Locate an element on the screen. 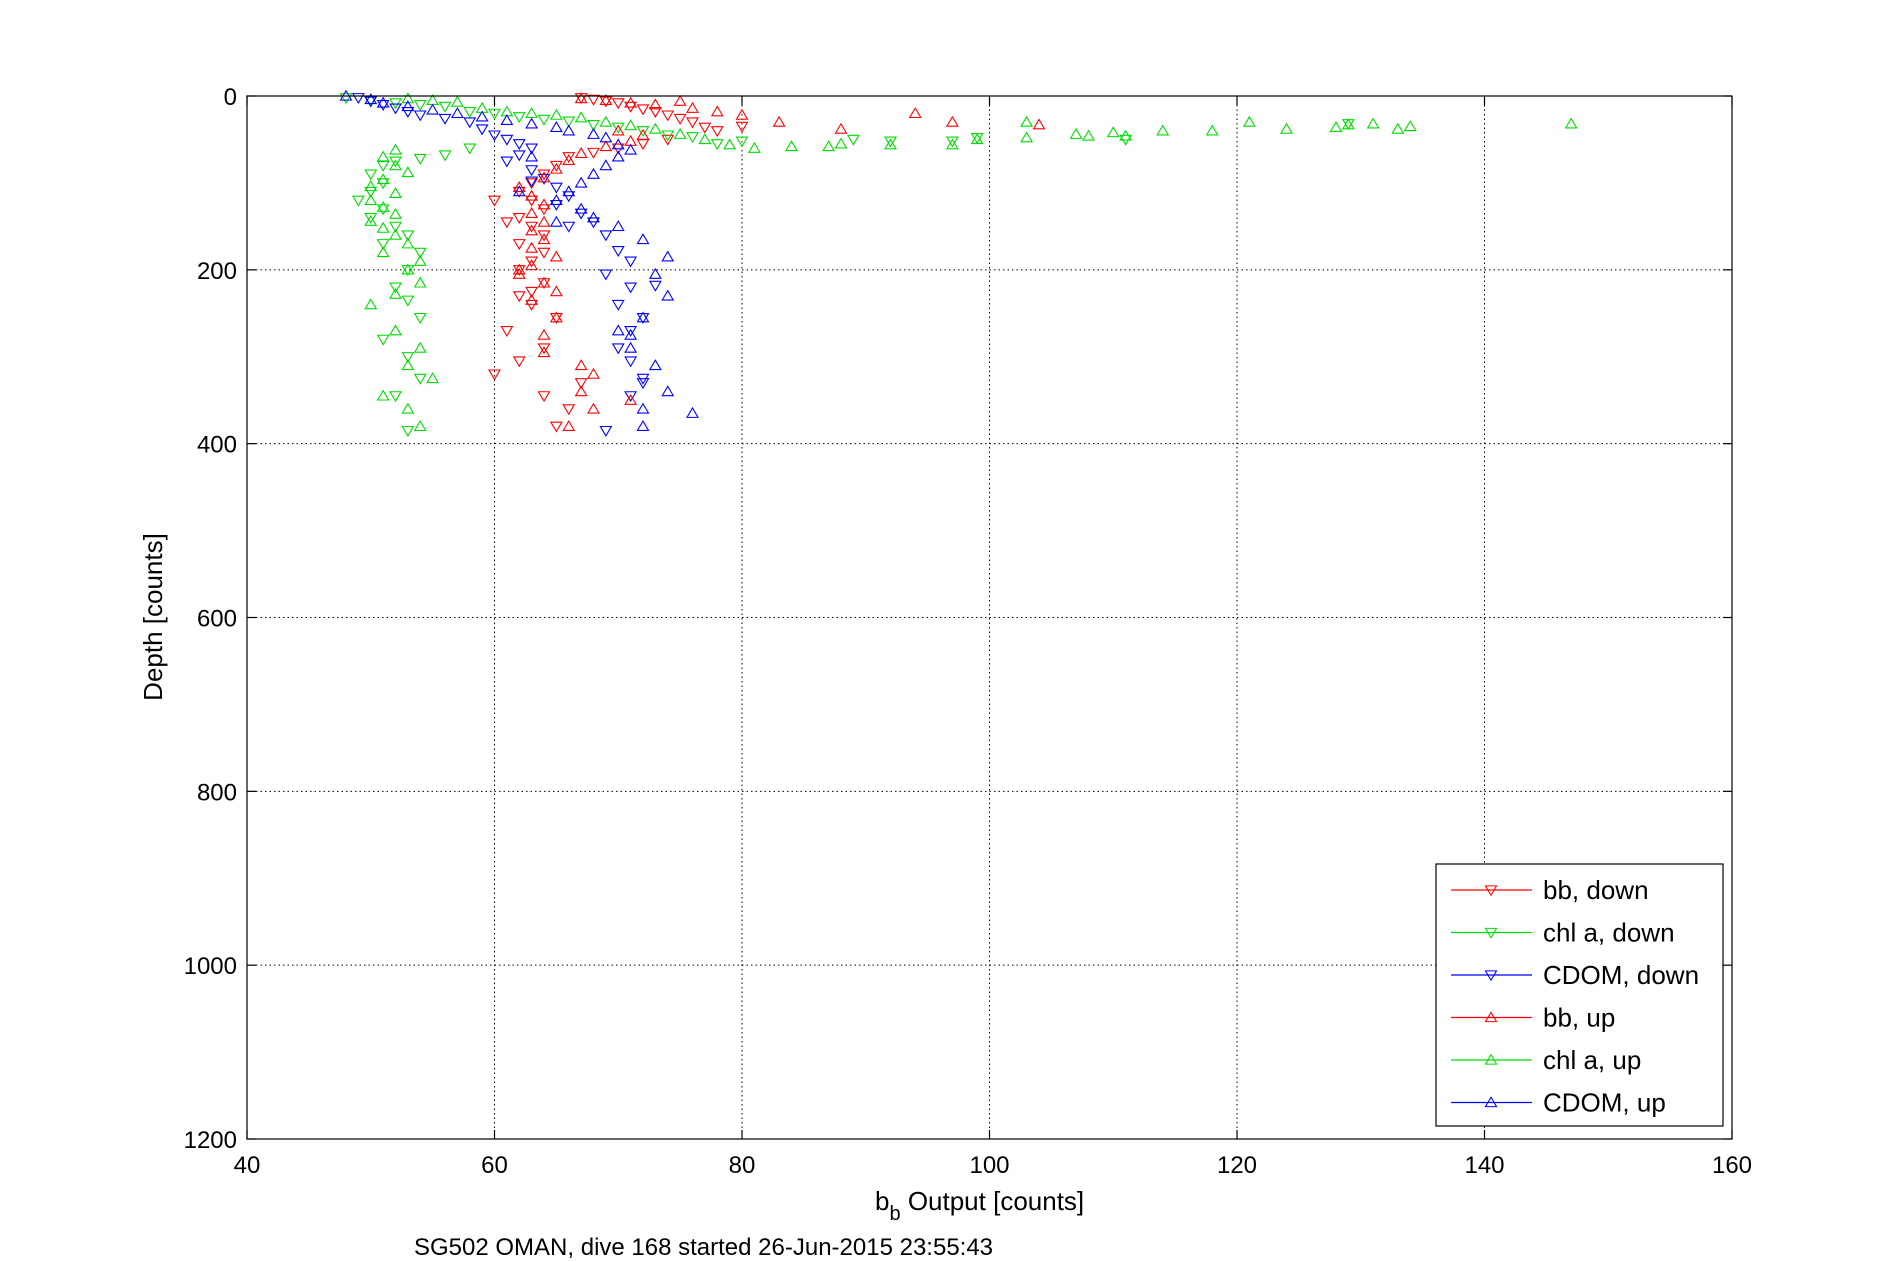 This screenshot has width=1891, height=1262. x-axis-label: bb Output [counts] is located at coordinates (979, 1205).